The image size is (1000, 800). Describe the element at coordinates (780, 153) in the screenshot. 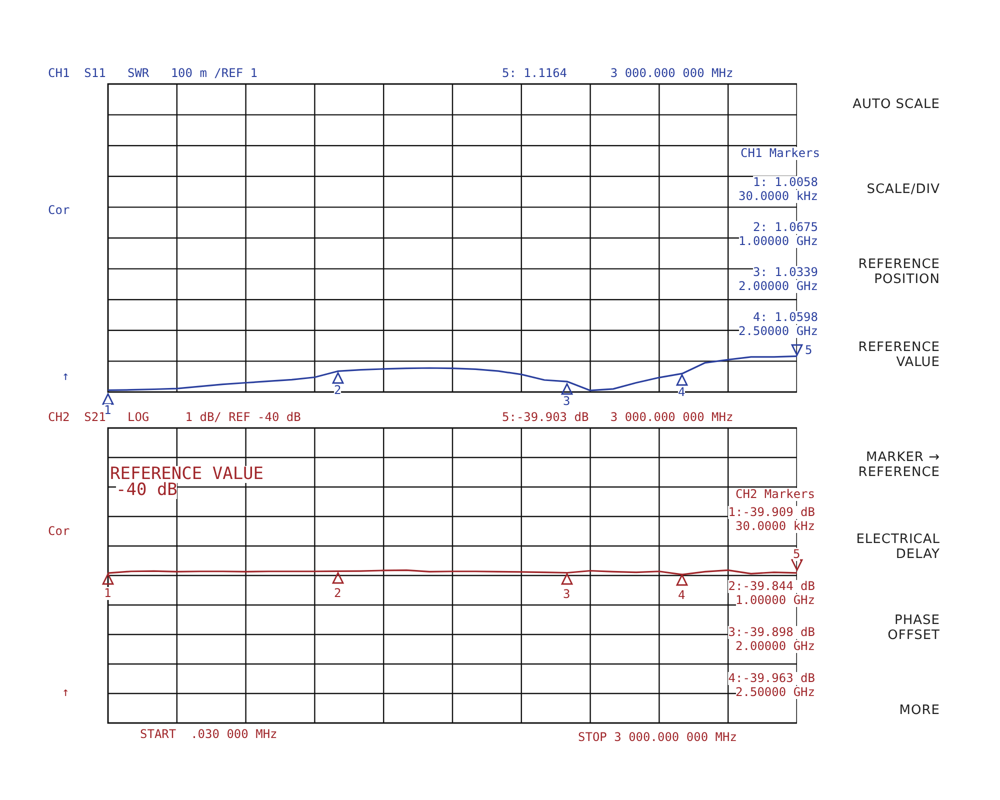

I see `text: CH1 Markers` at that location.